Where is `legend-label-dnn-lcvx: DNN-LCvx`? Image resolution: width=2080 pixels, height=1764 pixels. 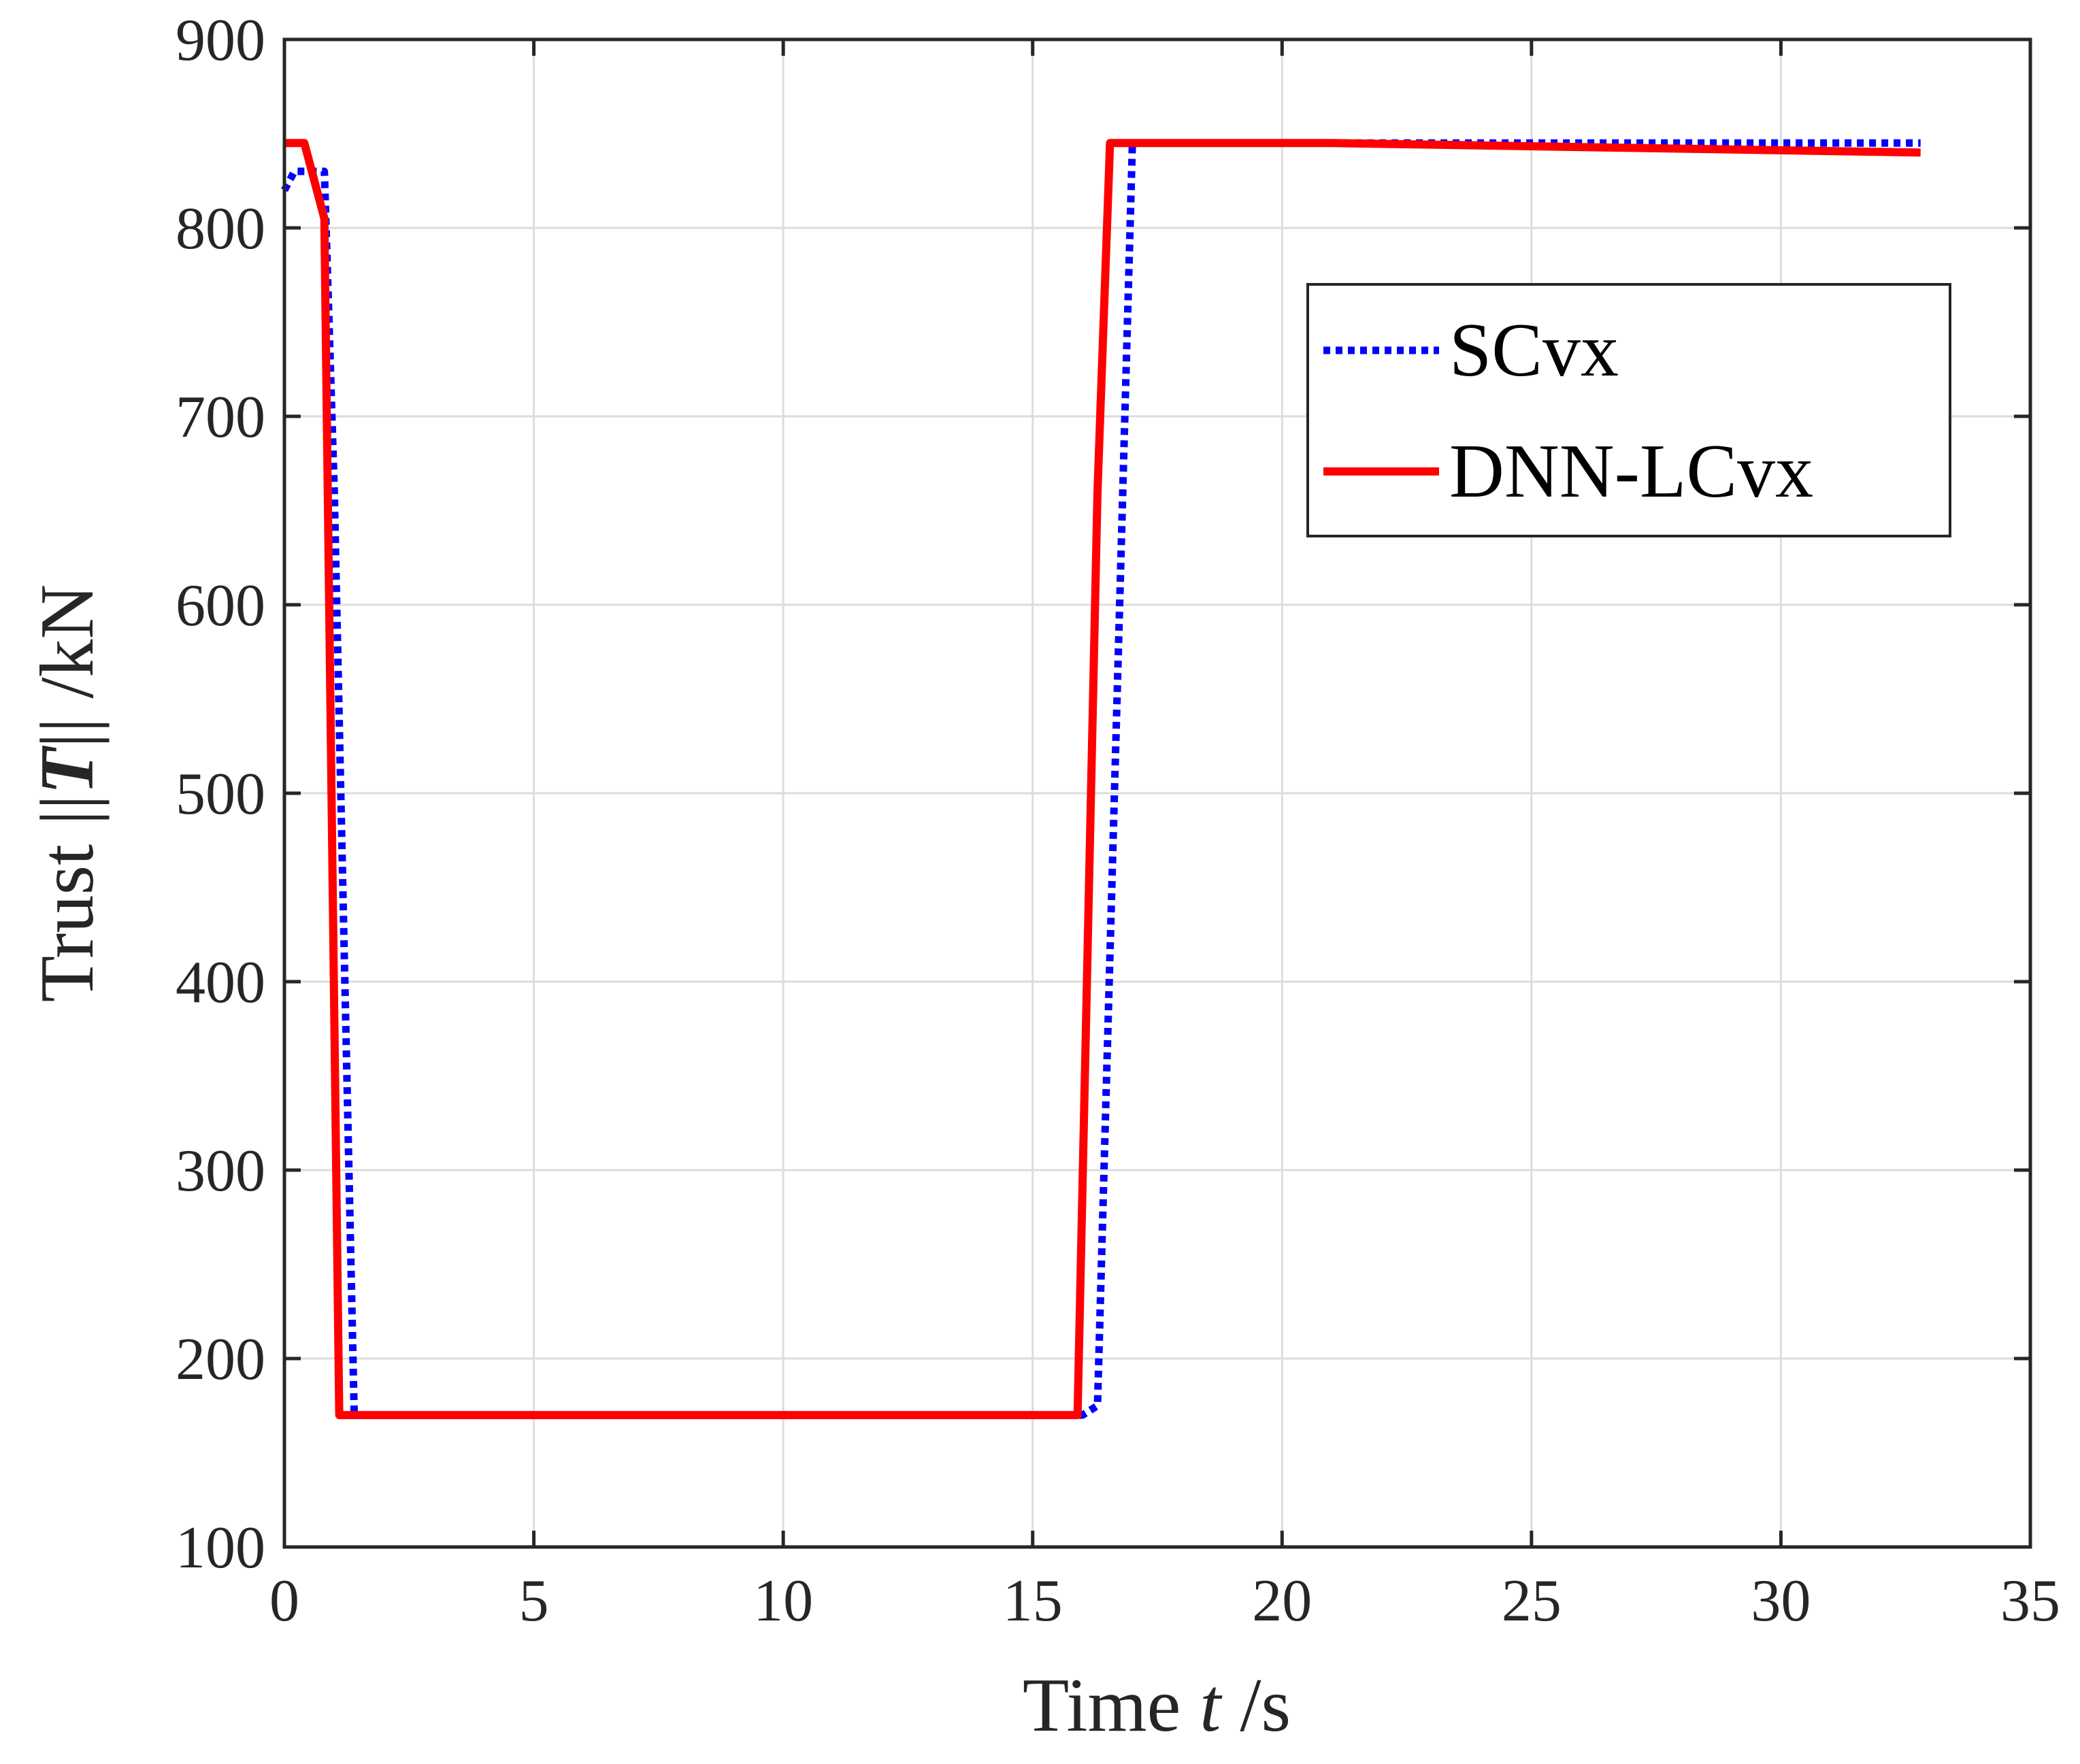 legend-label-dnn-lcvx: DNN-LCvx is located at coordinates (1631, 471).